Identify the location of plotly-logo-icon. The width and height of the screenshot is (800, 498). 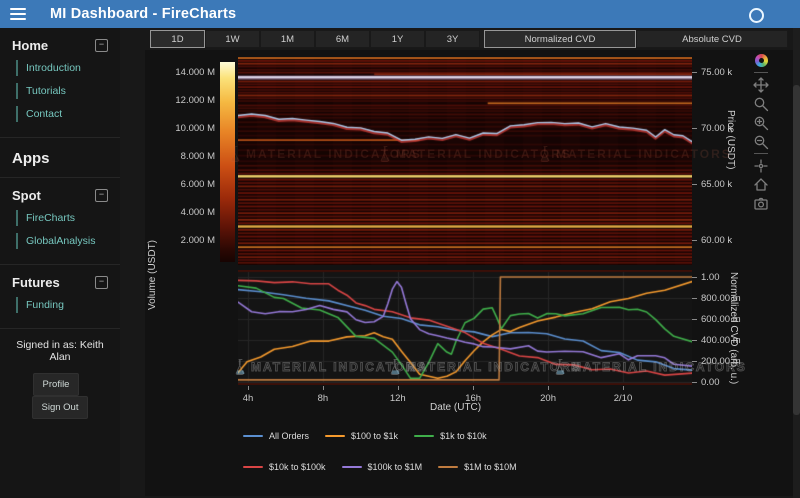
(761, 60).